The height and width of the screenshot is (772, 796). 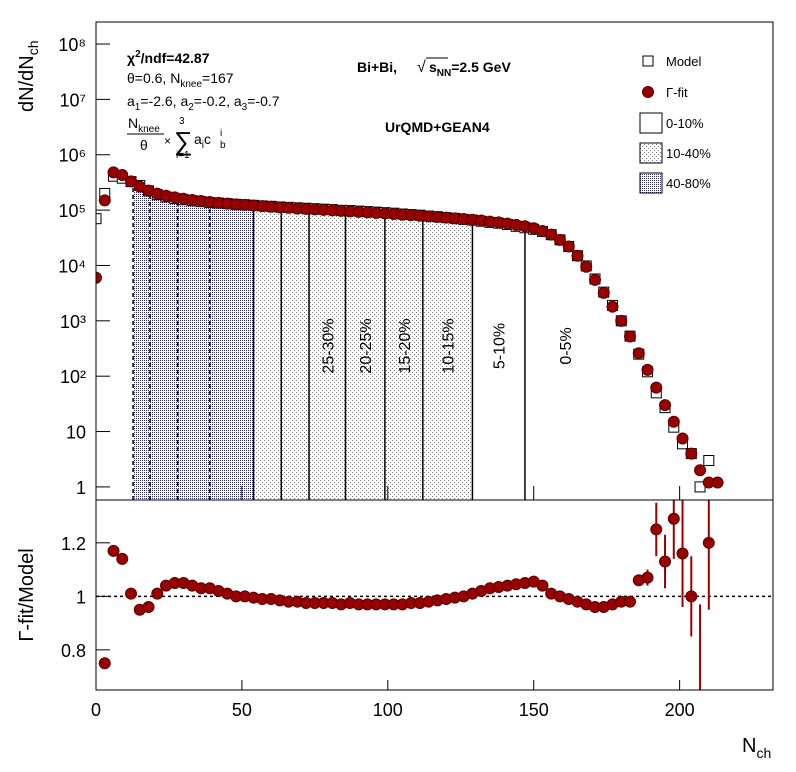 What do you see at coordinates (405, 345) in the screenshot?
I see `centrality-label: 15-20%` at bounding box center [405, 345].